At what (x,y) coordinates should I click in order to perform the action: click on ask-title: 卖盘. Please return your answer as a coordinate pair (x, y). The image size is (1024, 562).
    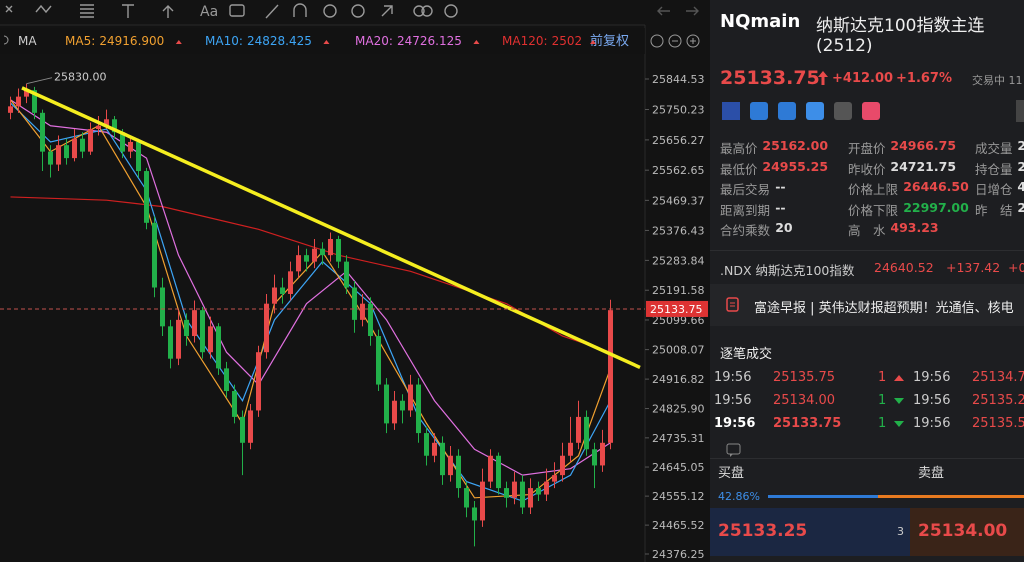
    Looking at the image, I should click on (931, 473).